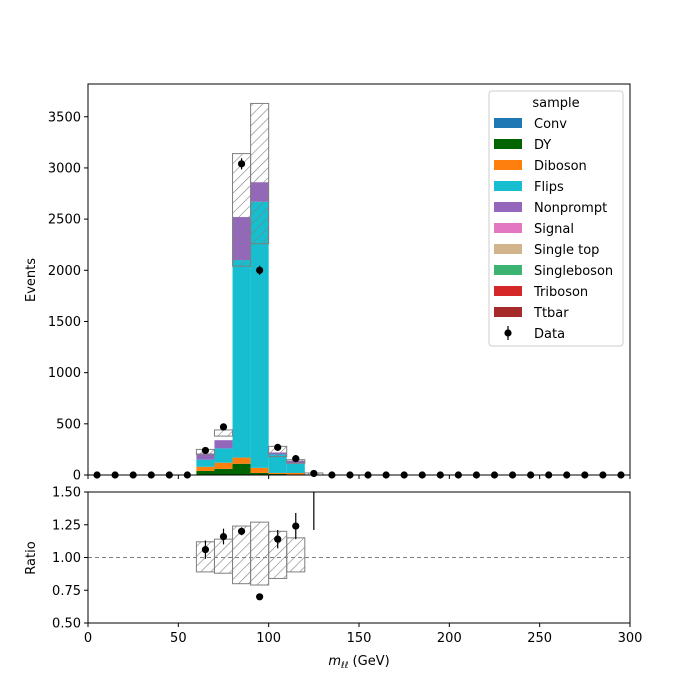 The image size is (700, 700). I want to click on x-tick-label: 150, so click(359, 638).